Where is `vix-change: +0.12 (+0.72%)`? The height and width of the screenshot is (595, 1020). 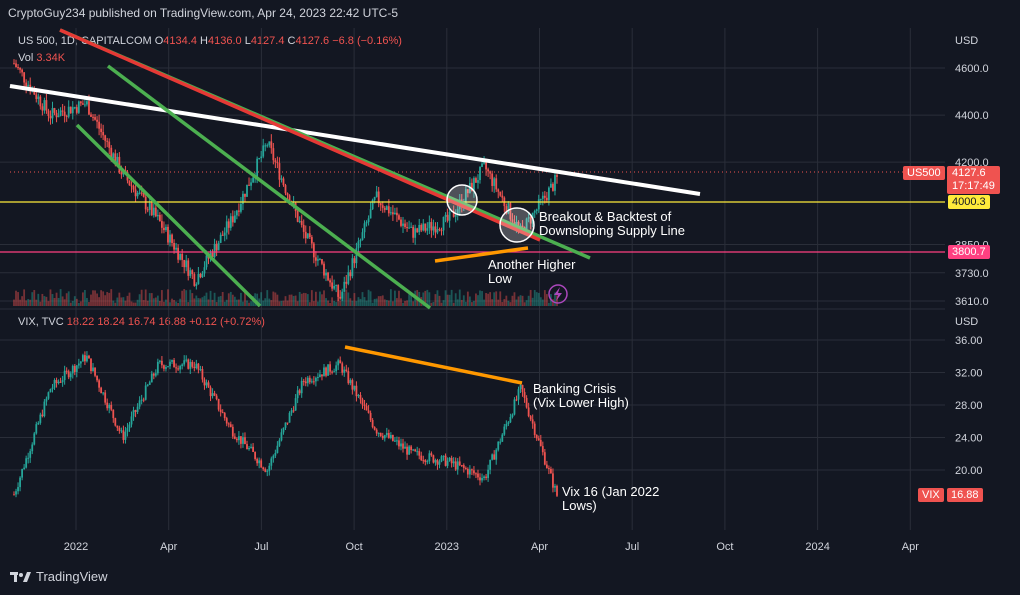
vix-change: +0.12 (+0.72%) is located at coordinates (227, 322).